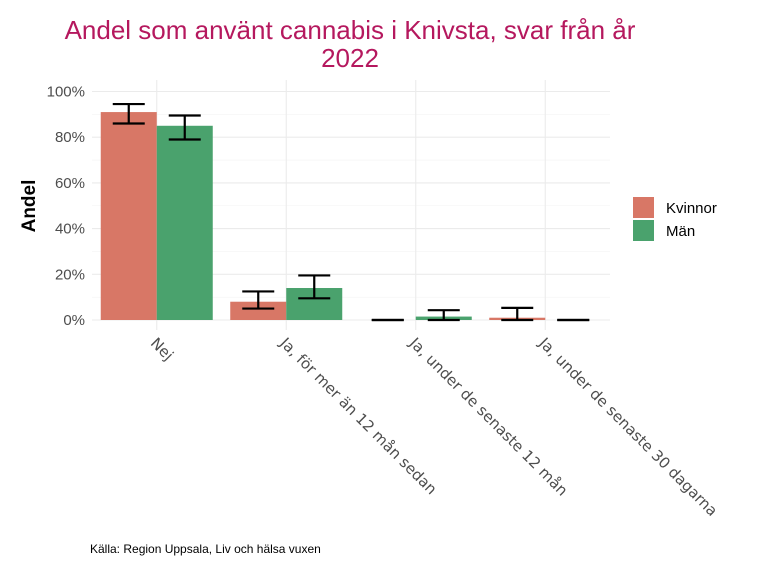  Describe the element at coordinates (350, 58) in the screenshot. I see `chart-title-line-2: 2022` at that location.